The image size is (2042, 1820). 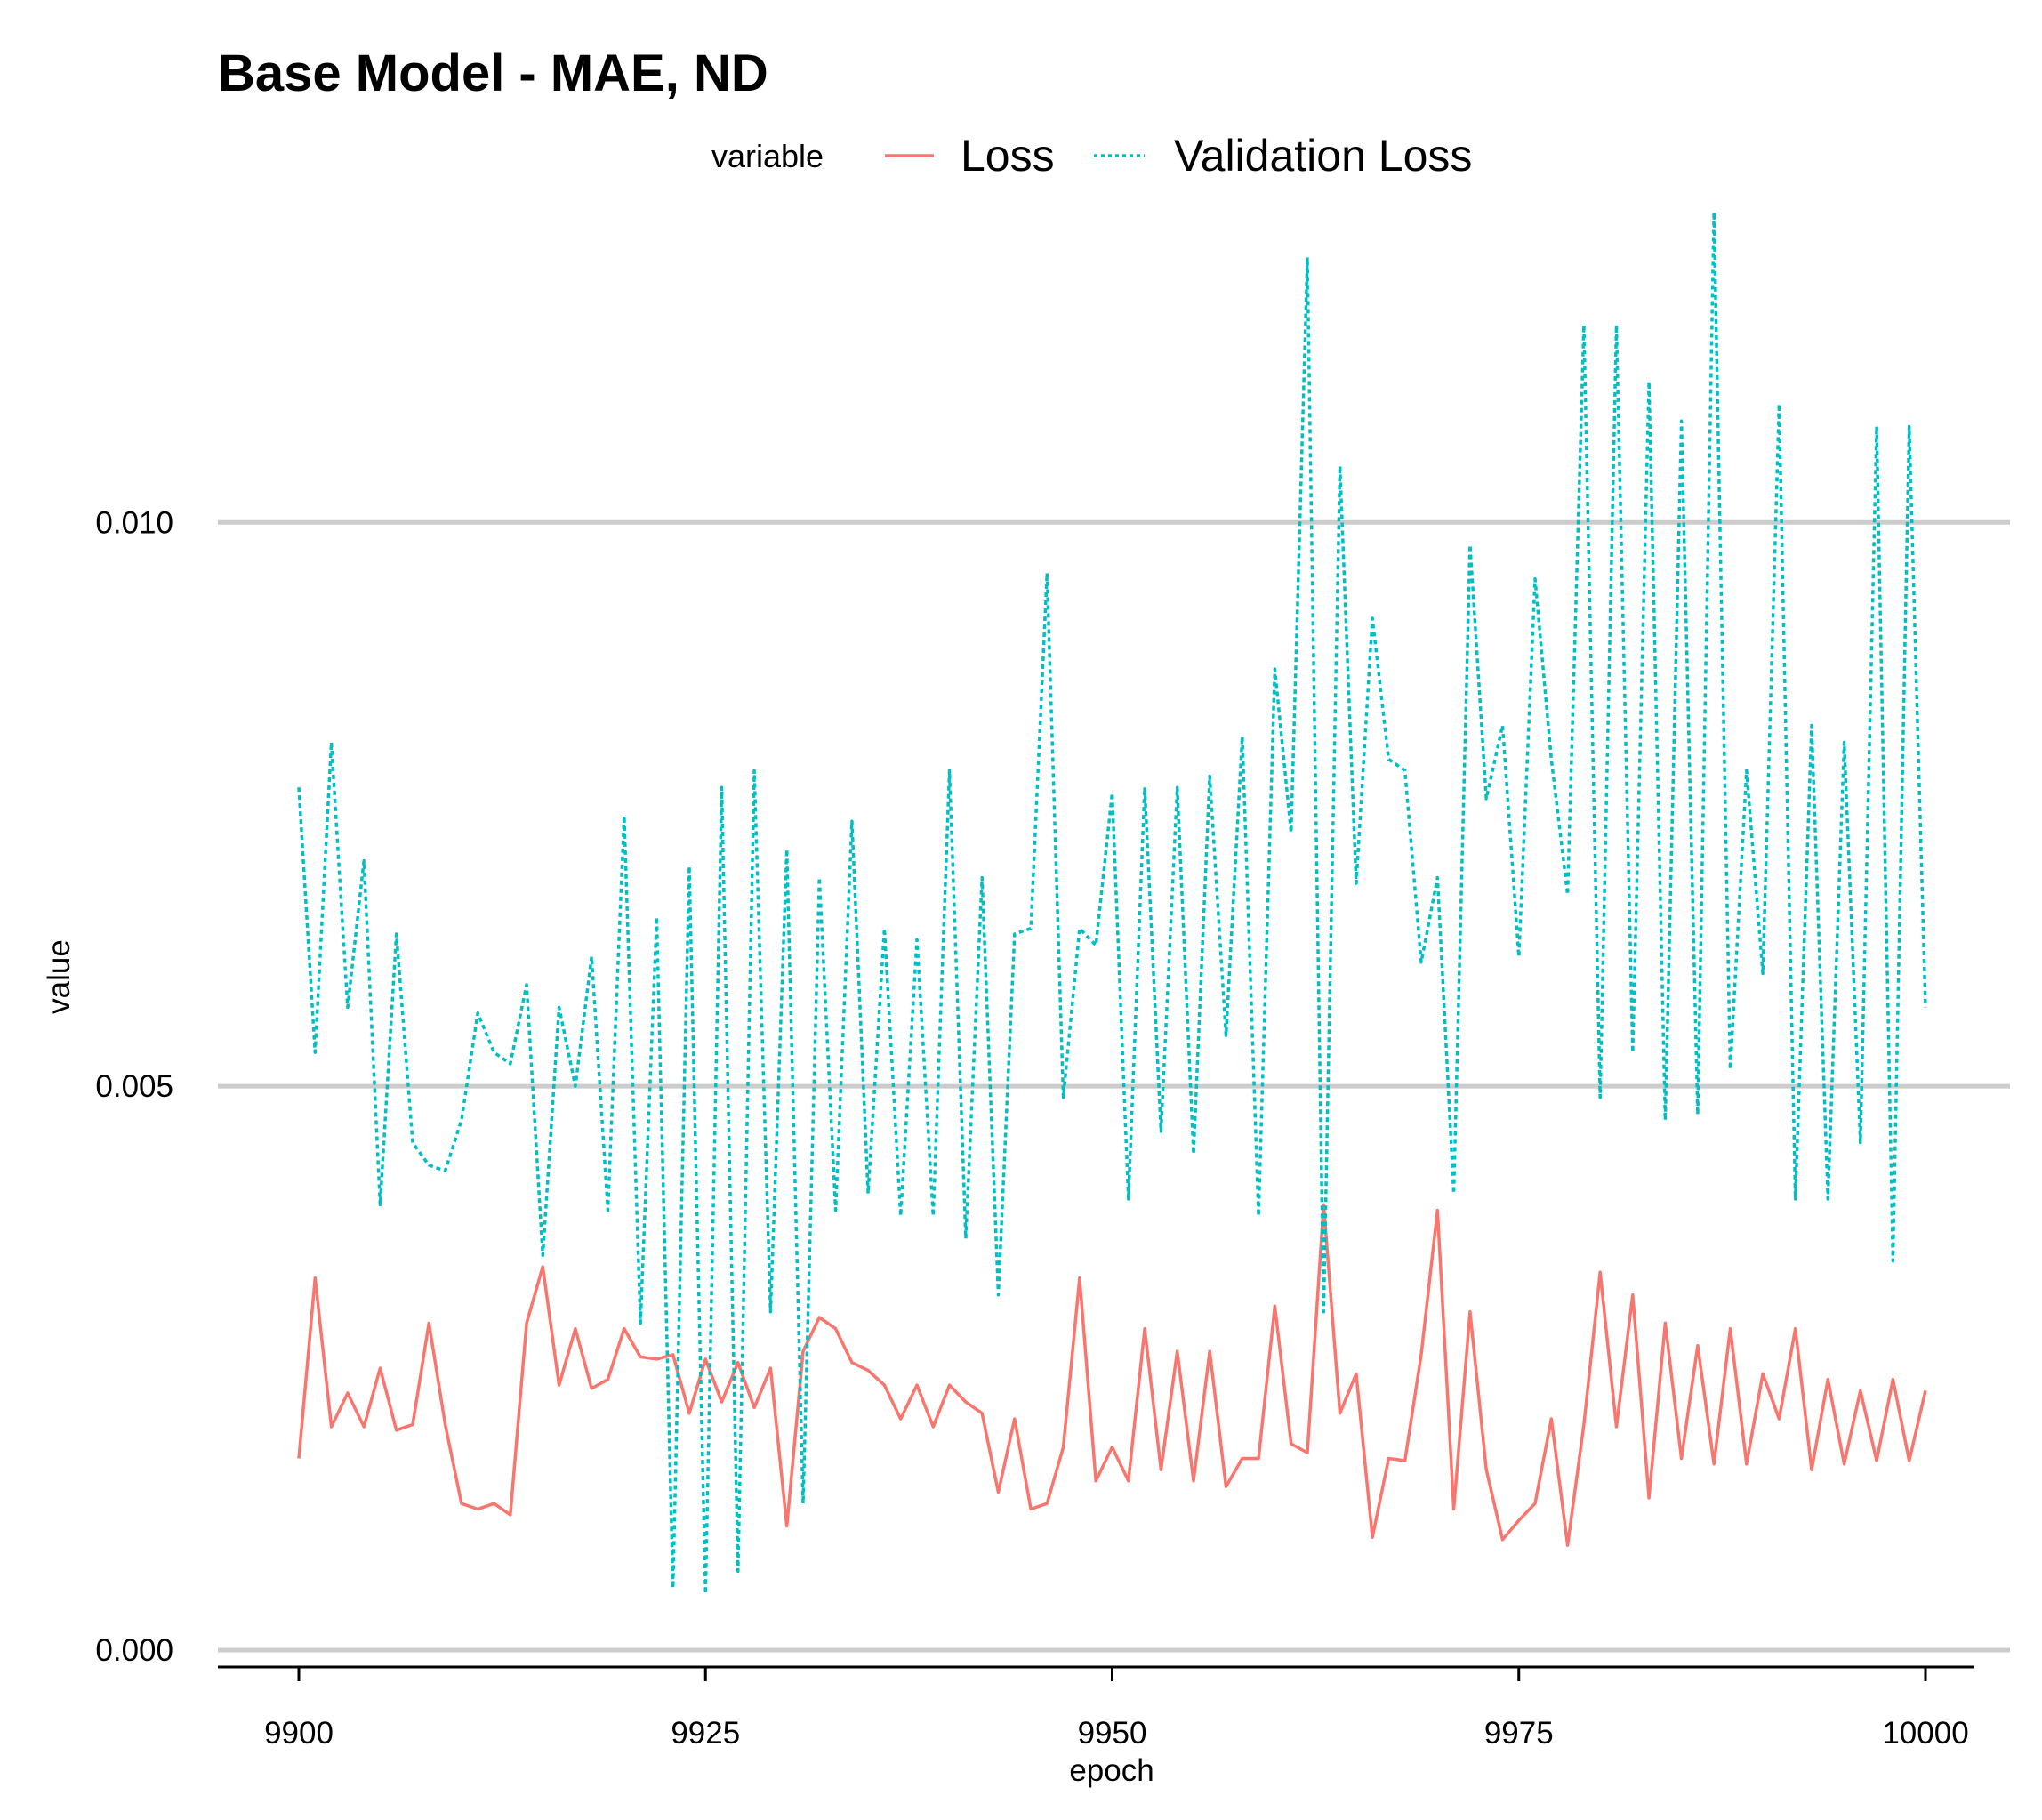 What do you see at coordinates (299, 1733) in the screenshot?
I see `x-tick-label: 9900` at bounding box center [299, 1733].